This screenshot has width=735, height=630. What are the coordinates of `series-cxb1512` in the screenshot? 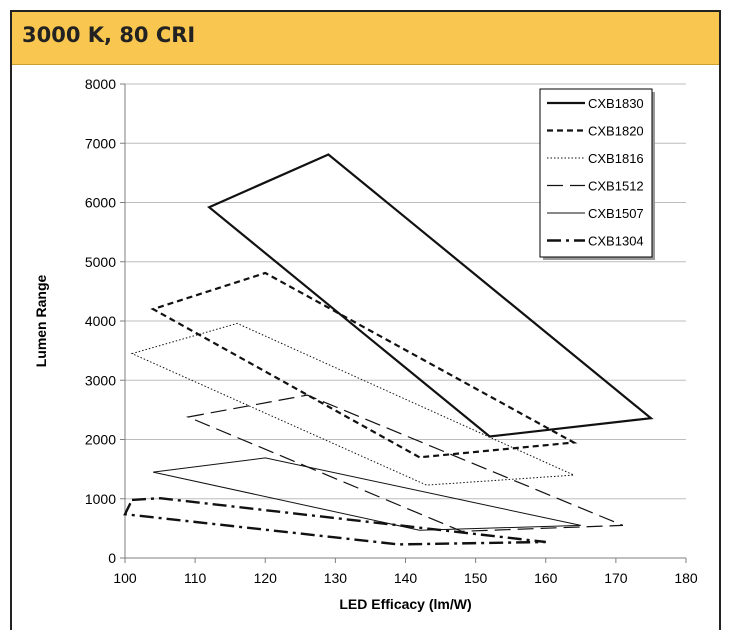 It's located at (405, 463).